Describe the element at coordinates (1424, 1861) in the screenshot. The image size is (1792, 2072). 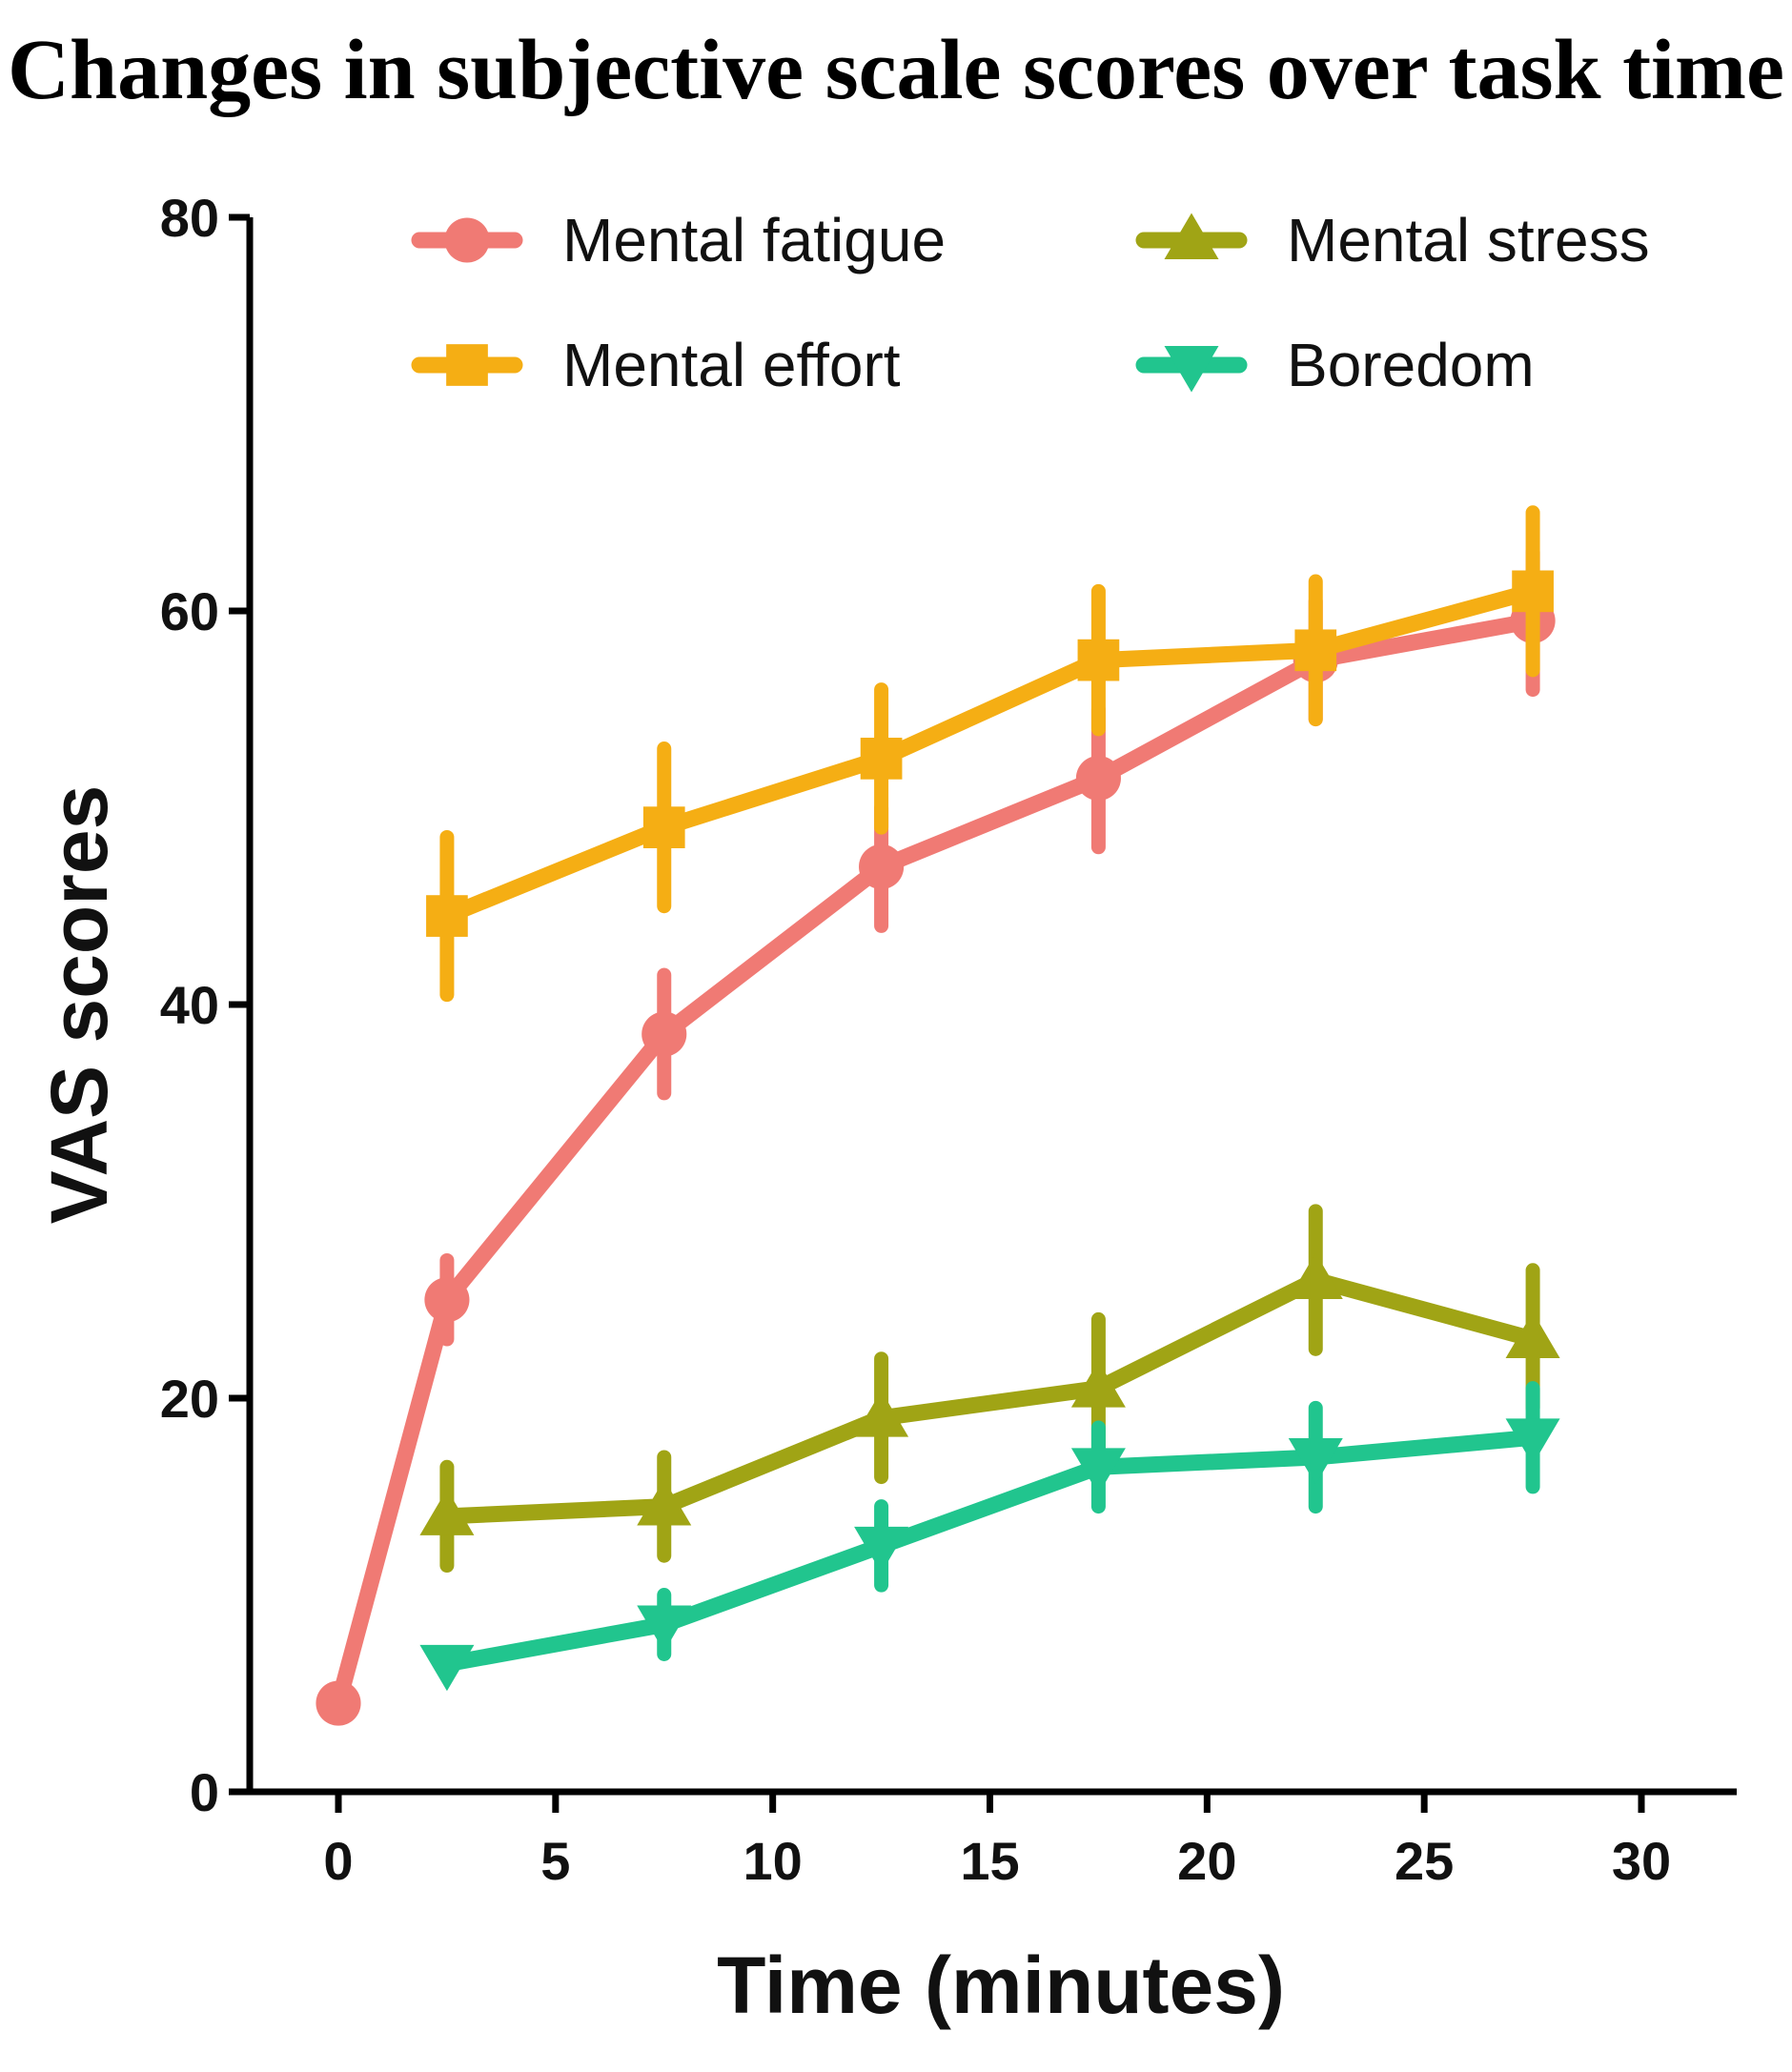
I see `x-tick-label: 25` at that location.